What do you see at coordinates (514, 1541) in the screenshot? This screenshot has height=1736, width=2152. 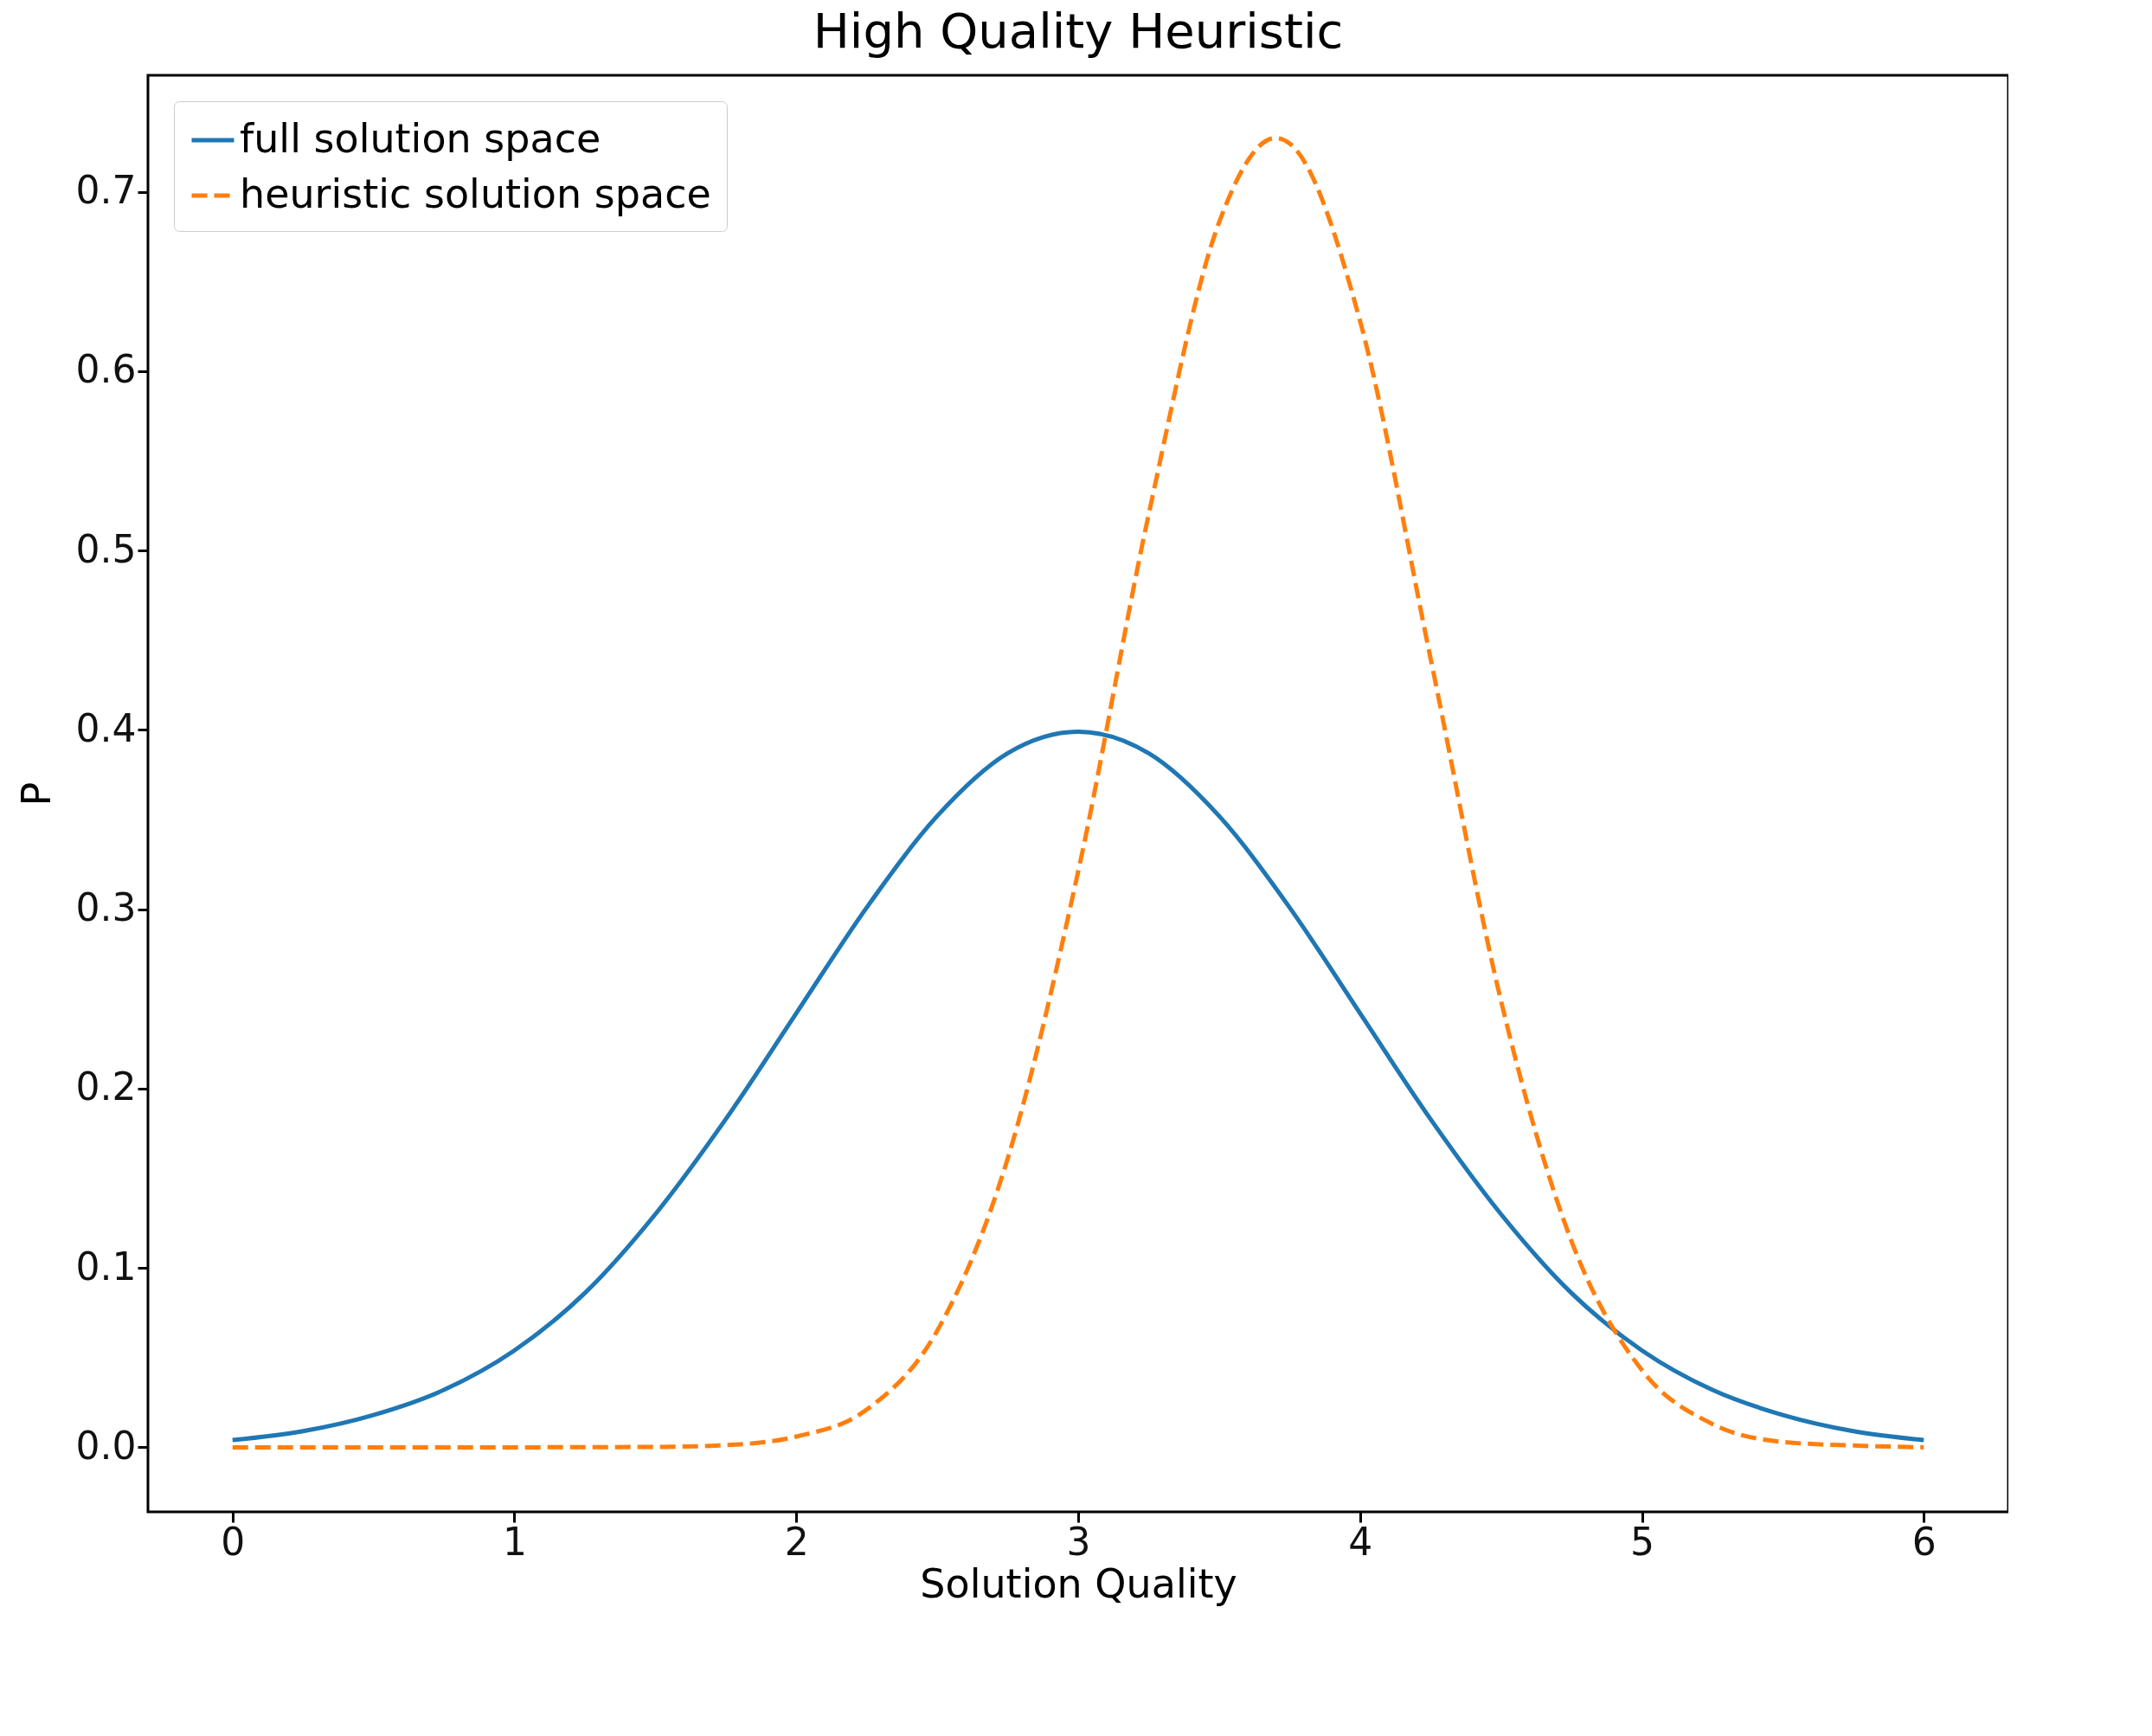 I see `x-tick-label: 1` at bounding box center [514, 1541].